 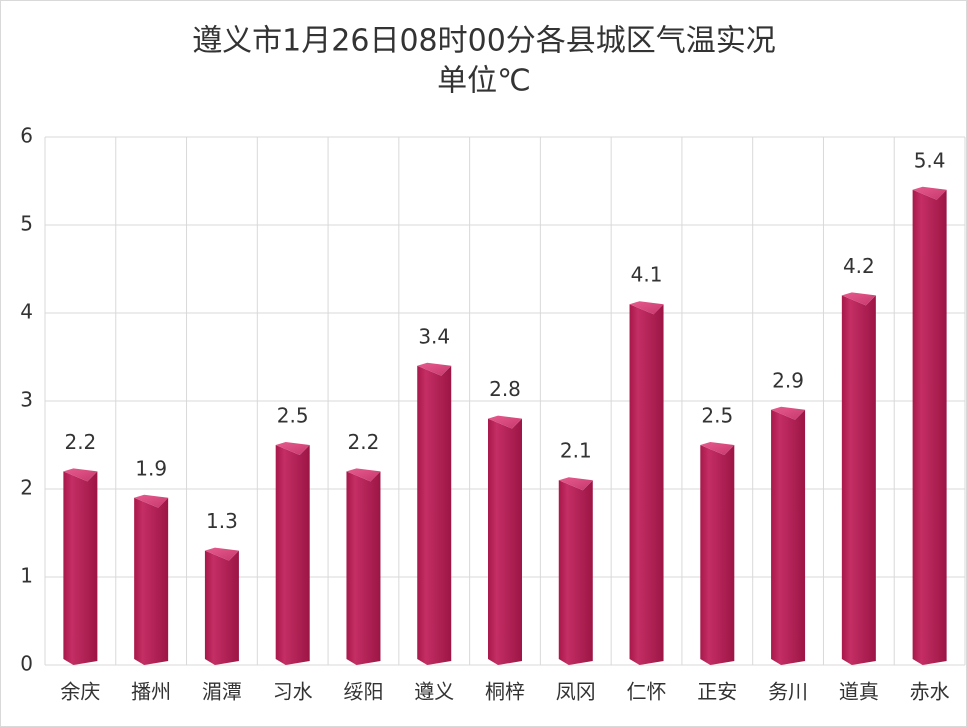 What do you see at coordinates (222, 521) in the screenshot?
I see `value-label: 1.3` at bounding box center [222, 521].